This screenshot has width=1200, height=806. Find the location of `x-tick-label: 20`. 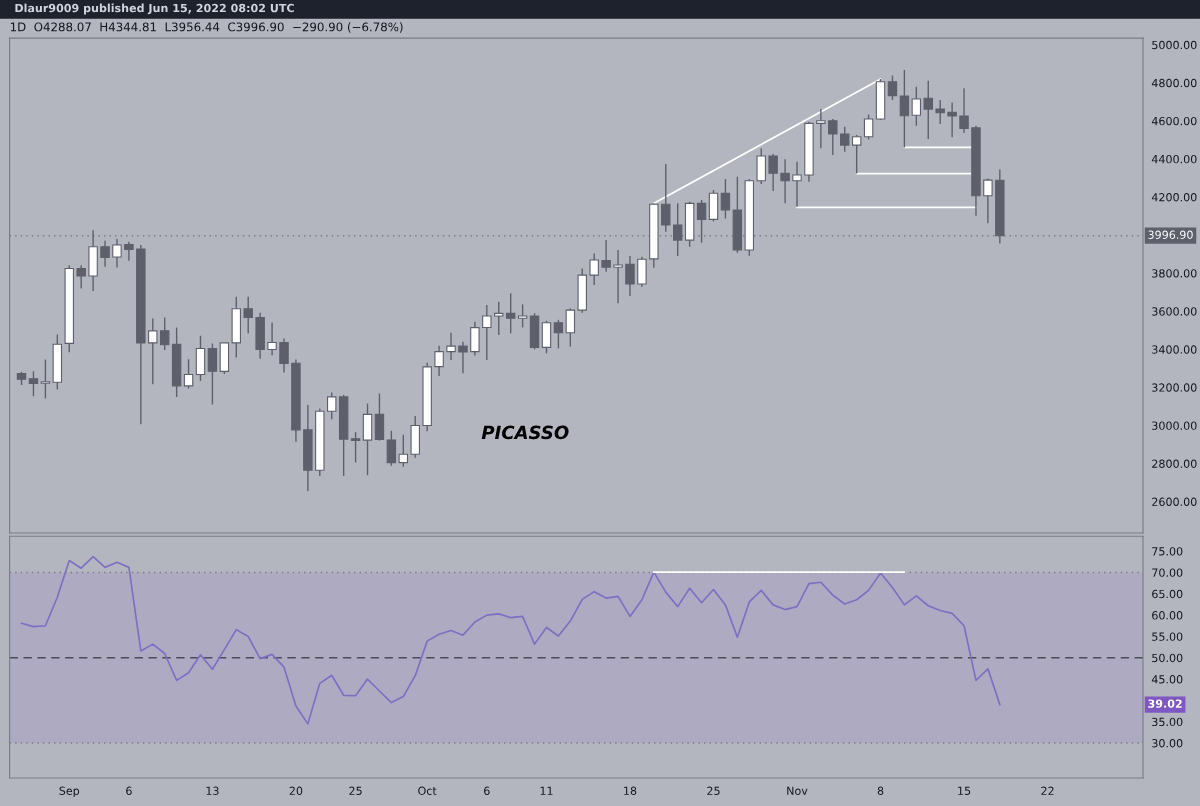

x-tick-label: 20 is located at coordinates (296, 790).